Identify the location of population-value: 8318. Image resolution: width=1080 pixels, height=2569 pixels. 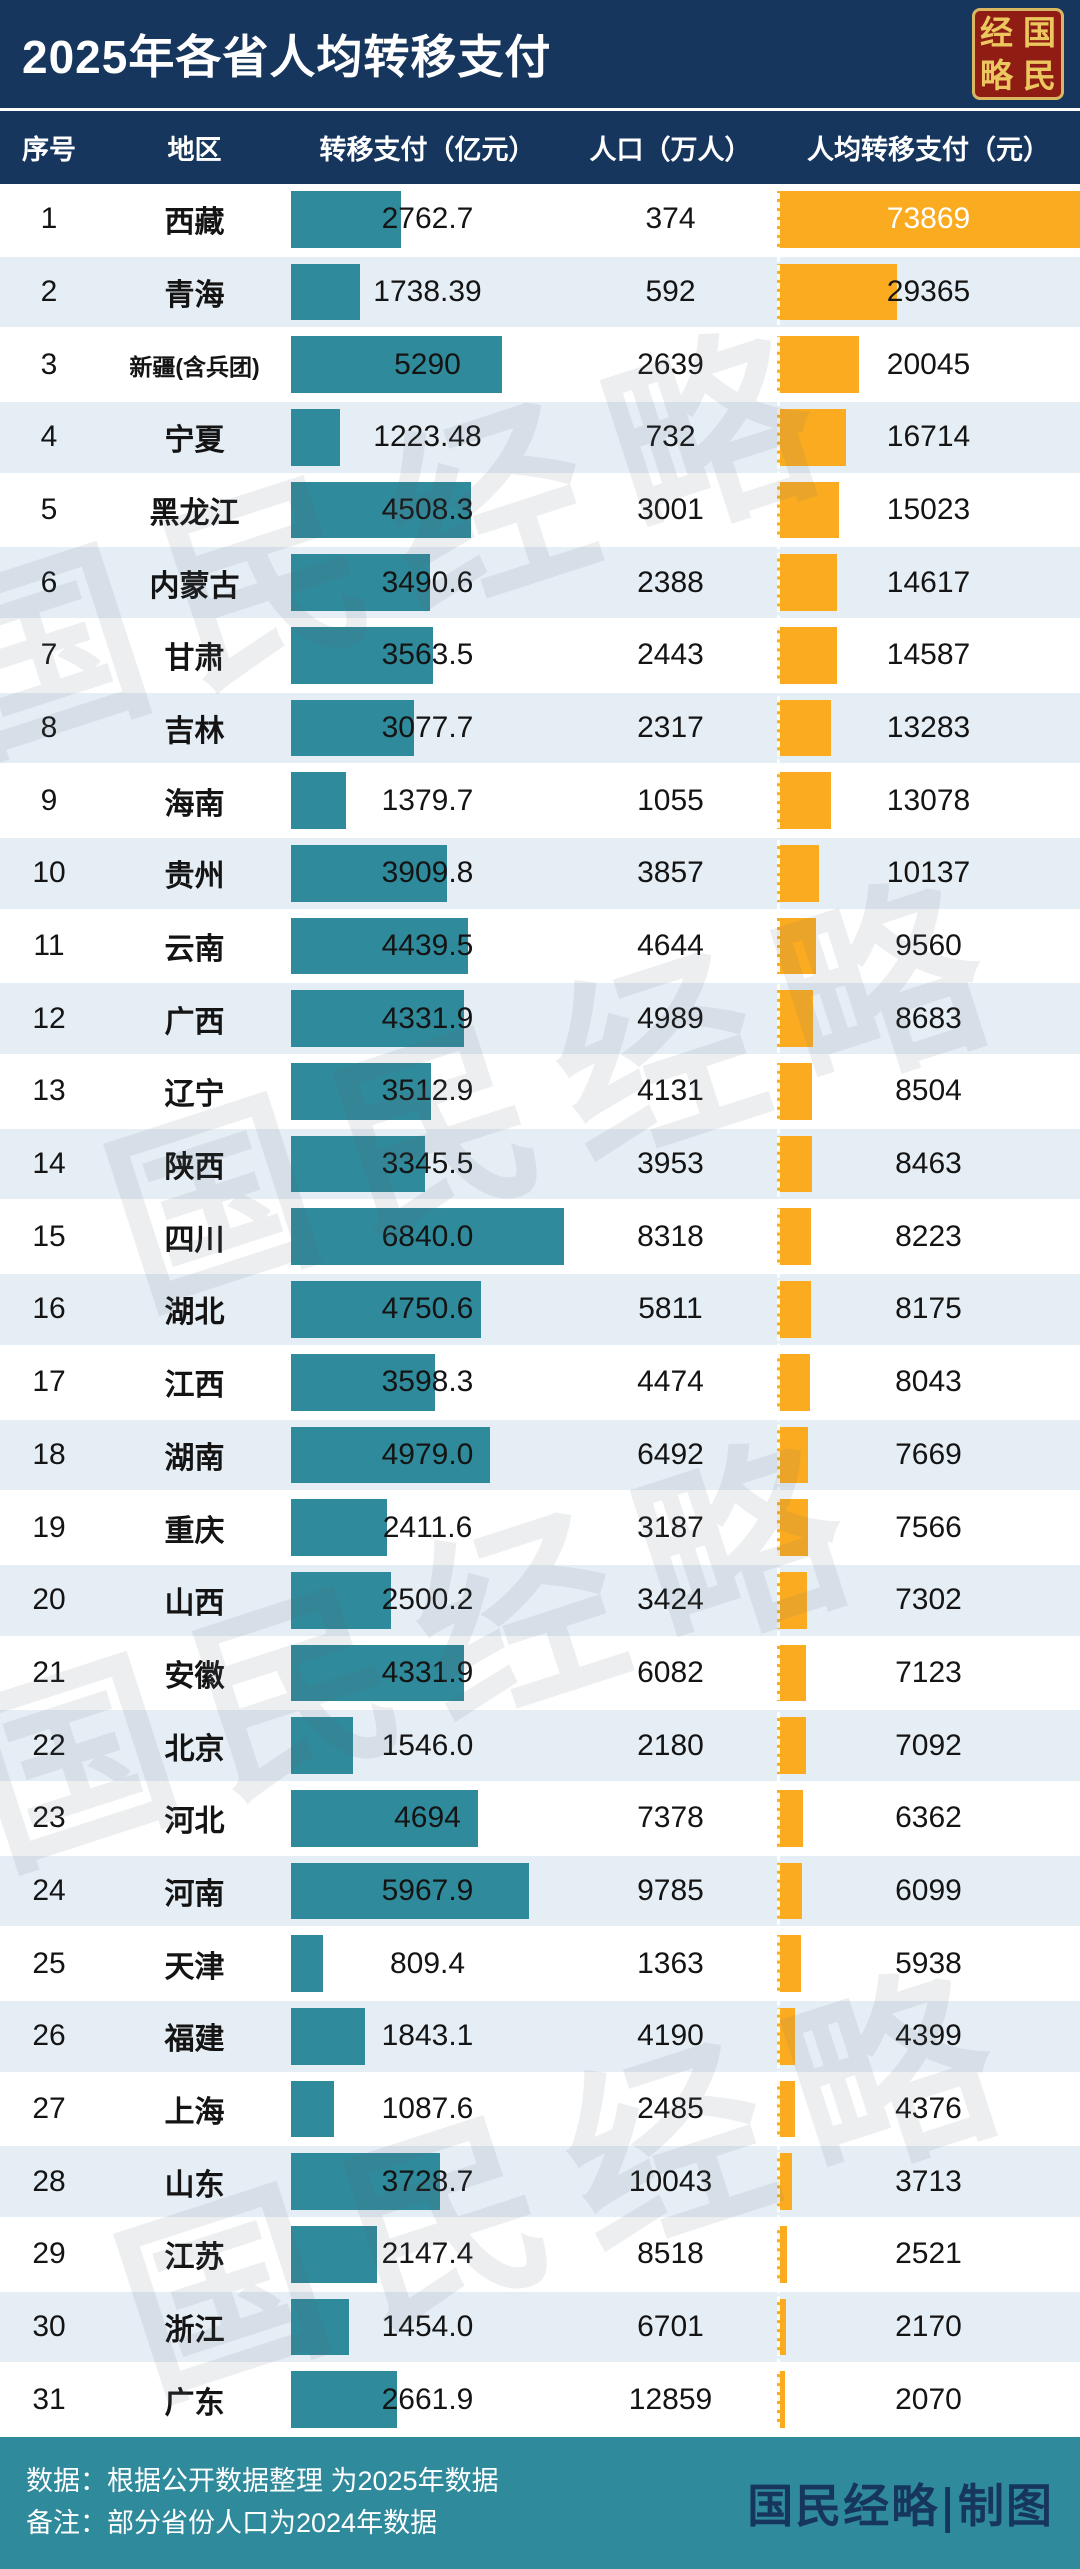
(670, 1236).